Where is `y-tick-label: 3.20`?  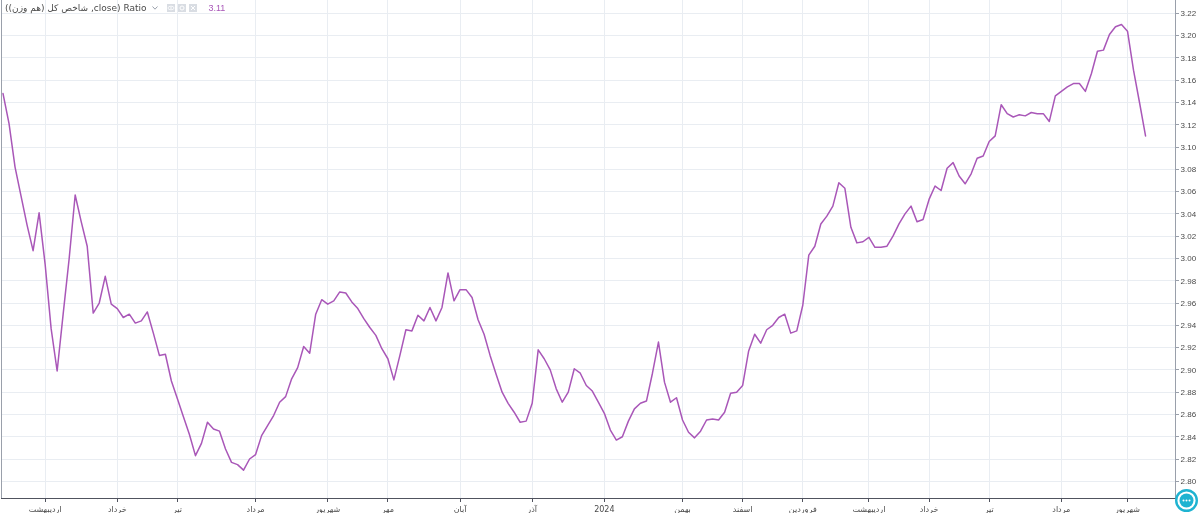 y-tick-label: 3.20 is located at coordinates (1188, 36).